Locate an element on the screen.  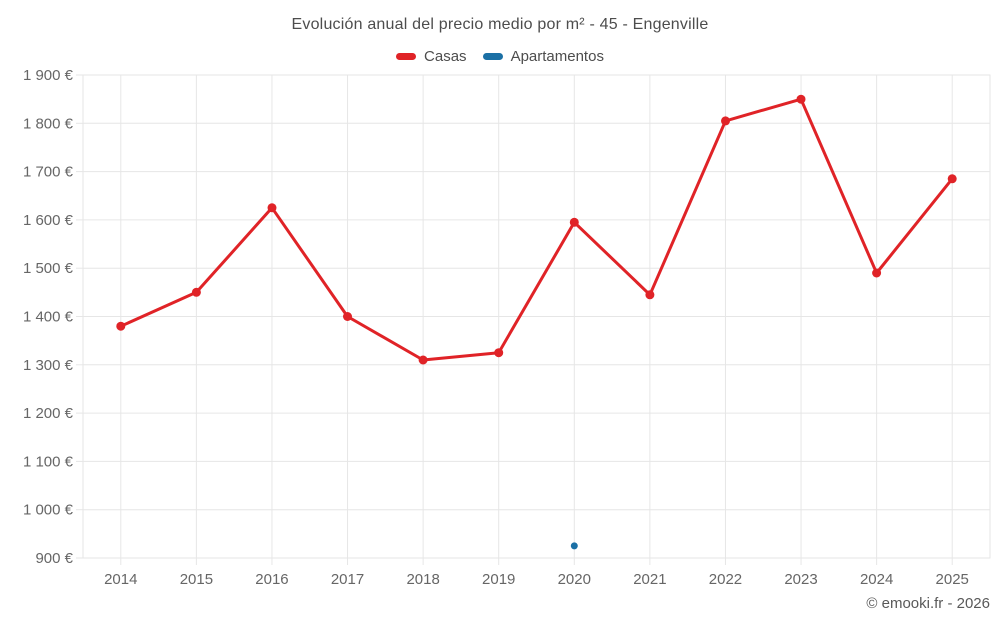
series-apartamentos is located at coordinates (574, 546).